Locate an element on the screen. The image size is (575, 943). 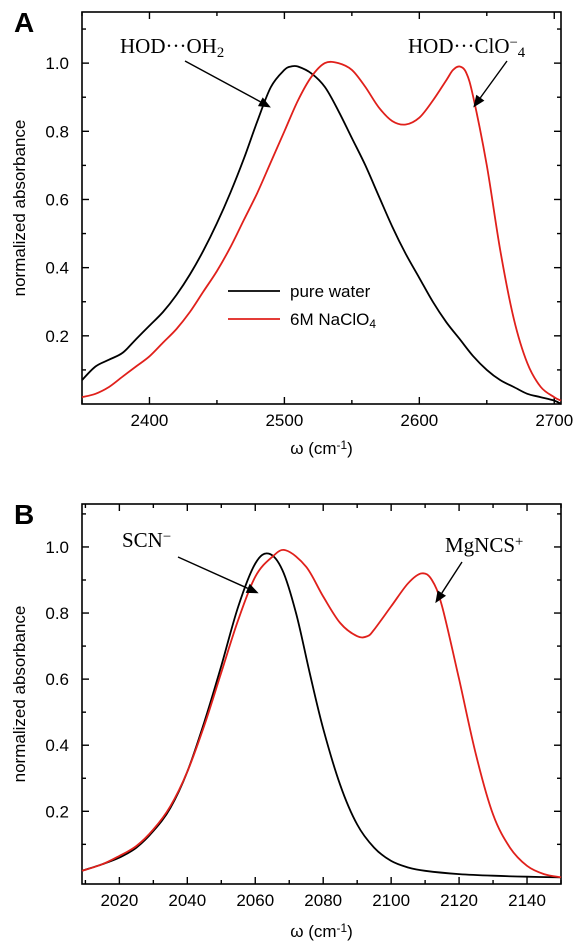
annotation-label-part: SCN is located at coordinates (142, 540).